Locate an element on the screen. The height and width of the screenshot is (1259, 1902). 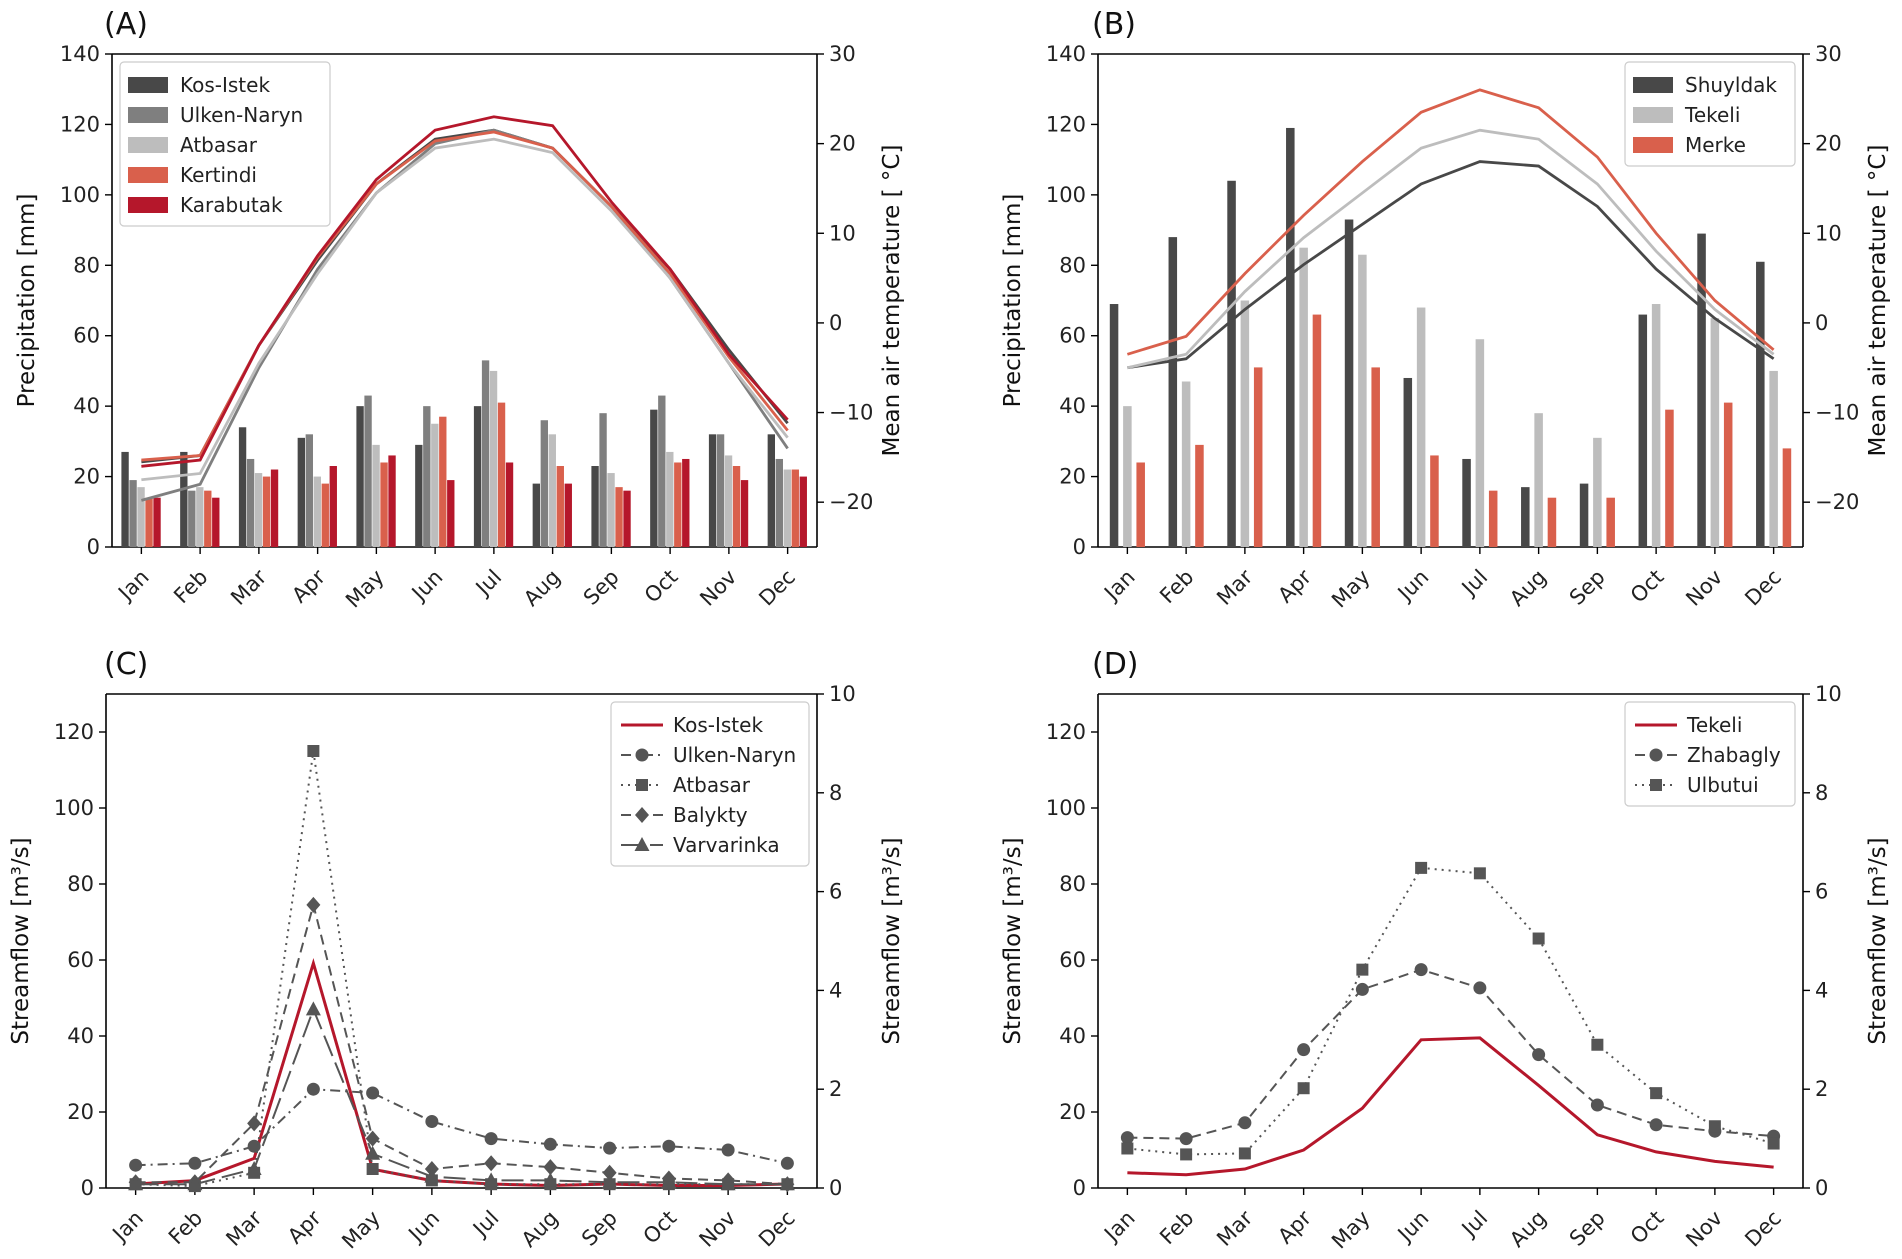
legend-box is located at coordinates (710, 784).